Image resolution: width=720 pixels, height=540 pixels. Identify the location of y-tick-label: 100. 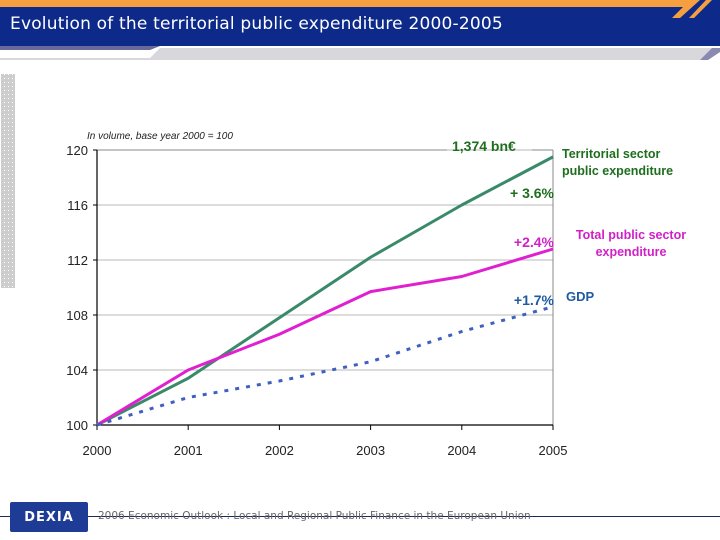
(77, 425).